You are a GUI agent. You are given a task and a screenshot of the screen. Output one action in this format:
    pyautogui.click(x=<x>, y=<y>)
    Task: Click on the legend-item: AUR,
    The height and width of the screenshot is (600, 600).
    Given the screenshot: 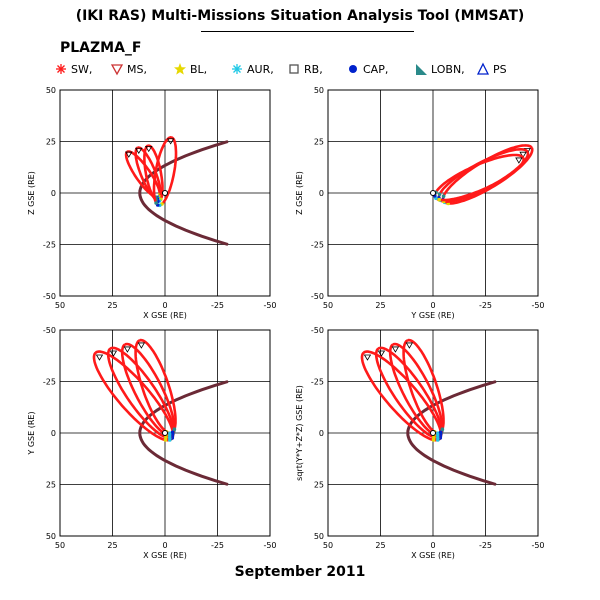 What is the action you would take?
    pyautogui.click(x=252, y=69)
    